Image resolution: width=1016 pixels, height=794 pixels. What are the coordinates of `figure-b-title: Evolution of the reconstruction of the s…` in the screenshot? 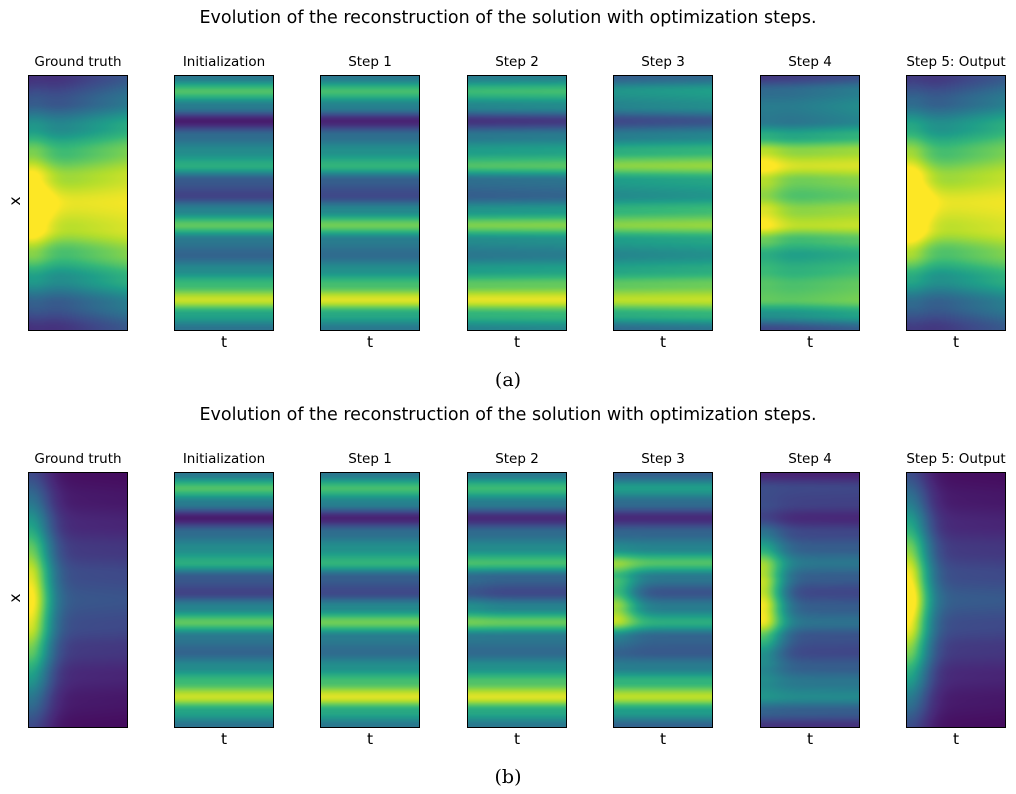 It's located at (508, 415).